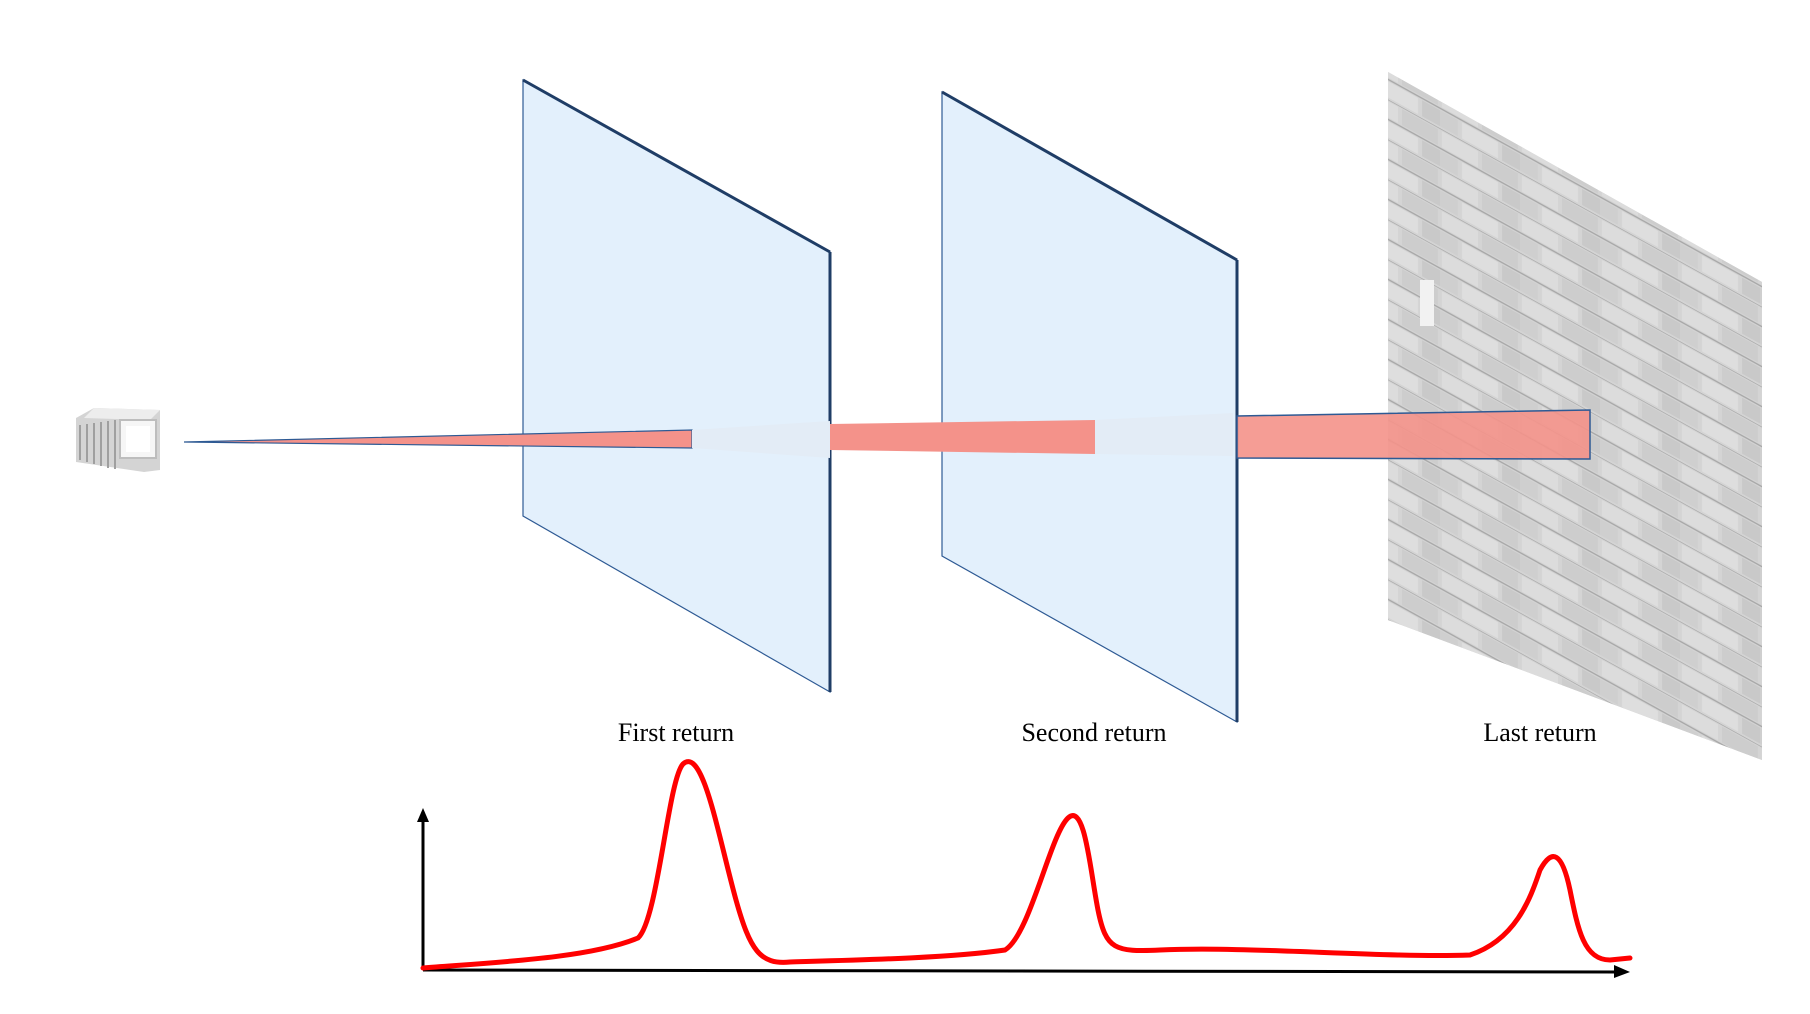 The height and width of the screenshot is (1014, 1810). Describe the element at coordinates (887, 434) in the screenshot. I see `laser-beam` at that location.